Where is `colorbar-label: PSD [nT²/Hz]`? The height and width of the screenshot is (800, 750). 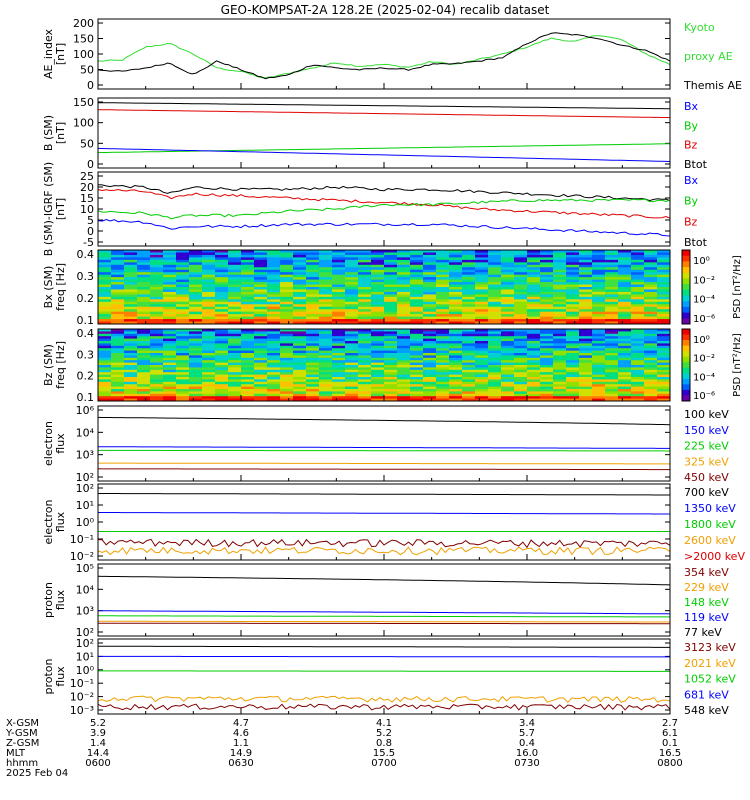 colorbar-label: PSD [nT²/Hz] is located at coordinates (737, 287).